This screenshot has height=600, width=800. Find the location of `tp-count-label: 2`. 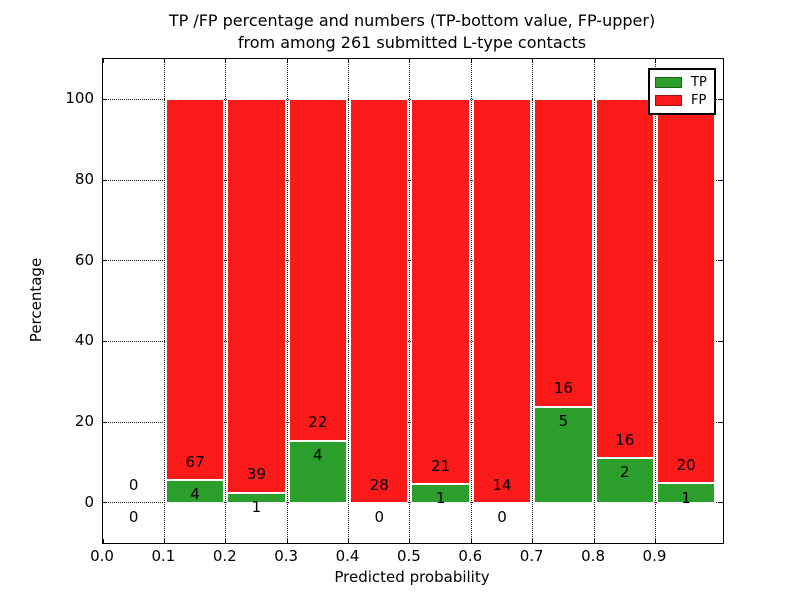

tp-count-label: 2 is located at coordinates (625, 471).